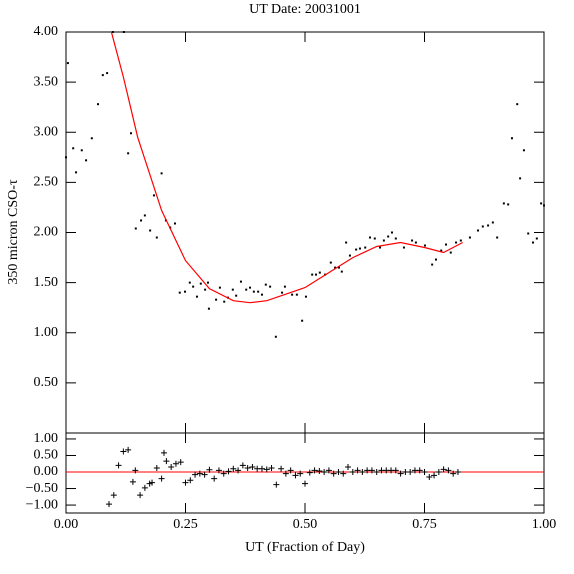  I want to click on y-tick-label: −0.50, so click(42, 488).